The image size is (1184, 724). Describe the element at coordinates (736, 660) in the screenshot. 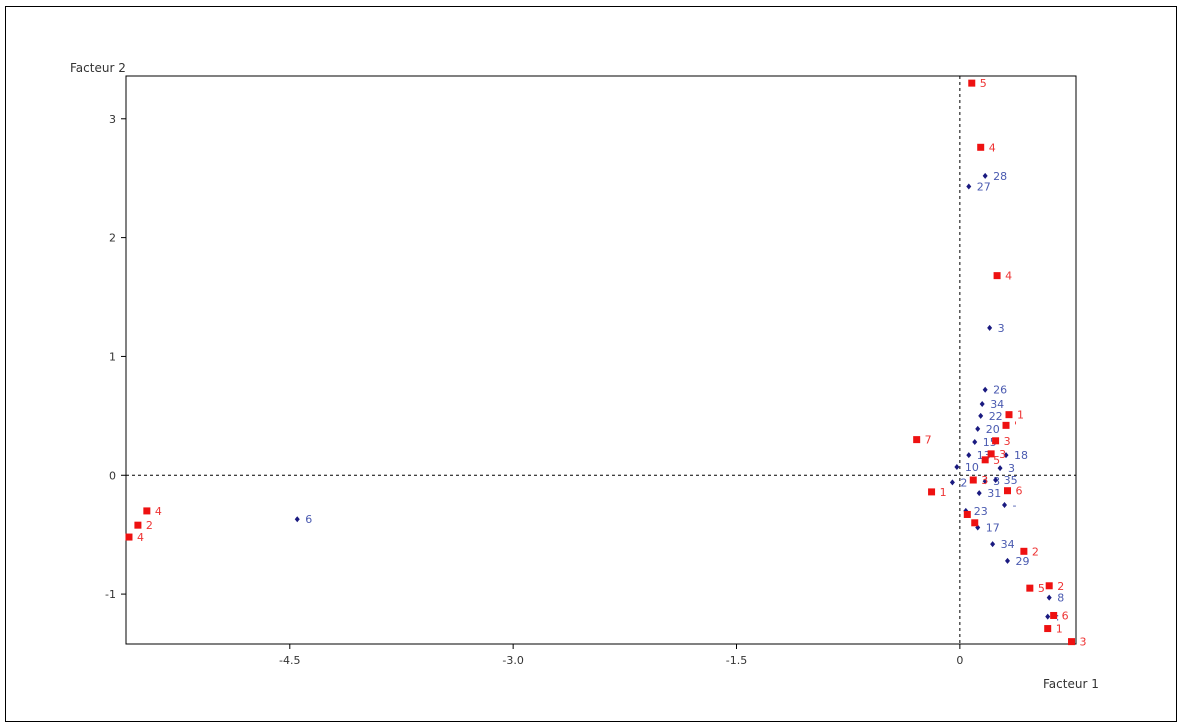

I see `x-tick-label: -1.5` at that location.